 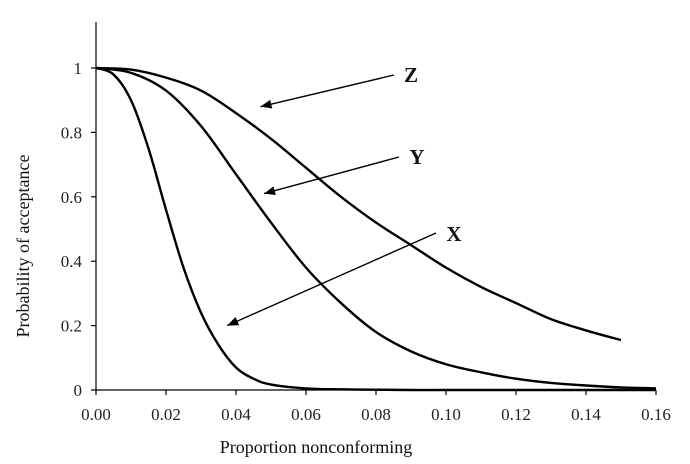 What do you see at coordinates (72, 261) in the screenshot?
I see `y-tick-label: 0.4` at bounding box center [72, 261].